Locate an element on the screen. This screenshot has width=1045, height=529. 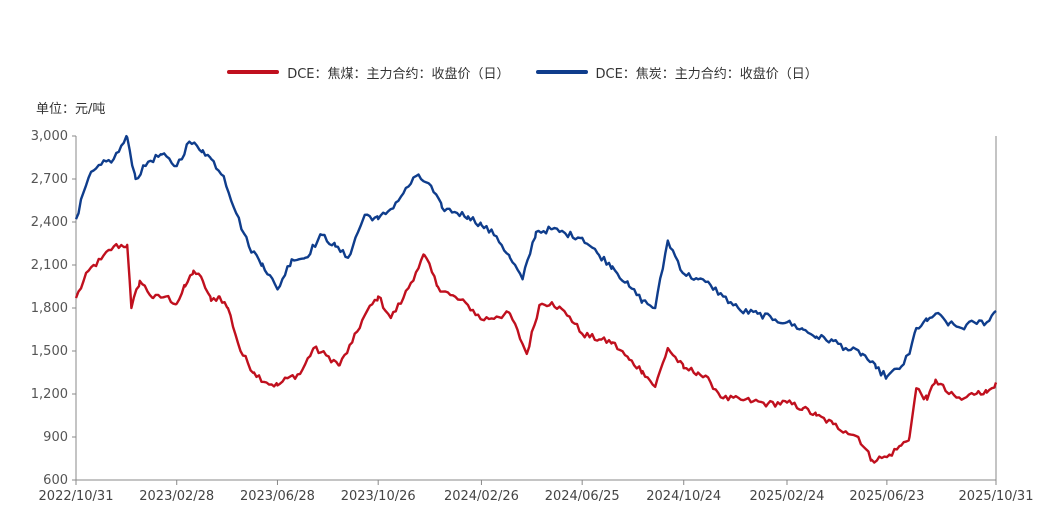
y-tick-label: 1,500 is located at coordinates (49, 351).